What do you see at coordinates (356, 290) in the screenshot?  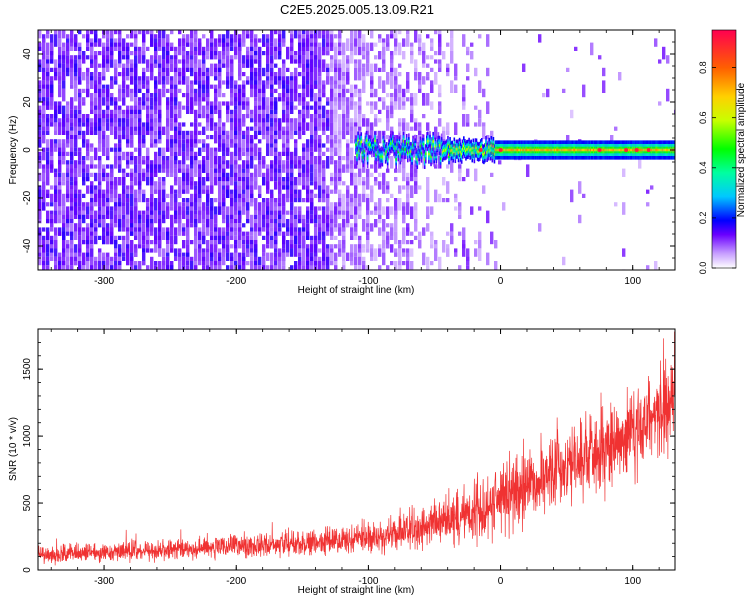 I see `spectrogram-x-label: Height of straight line (km)` at bounding box center [356, 290].